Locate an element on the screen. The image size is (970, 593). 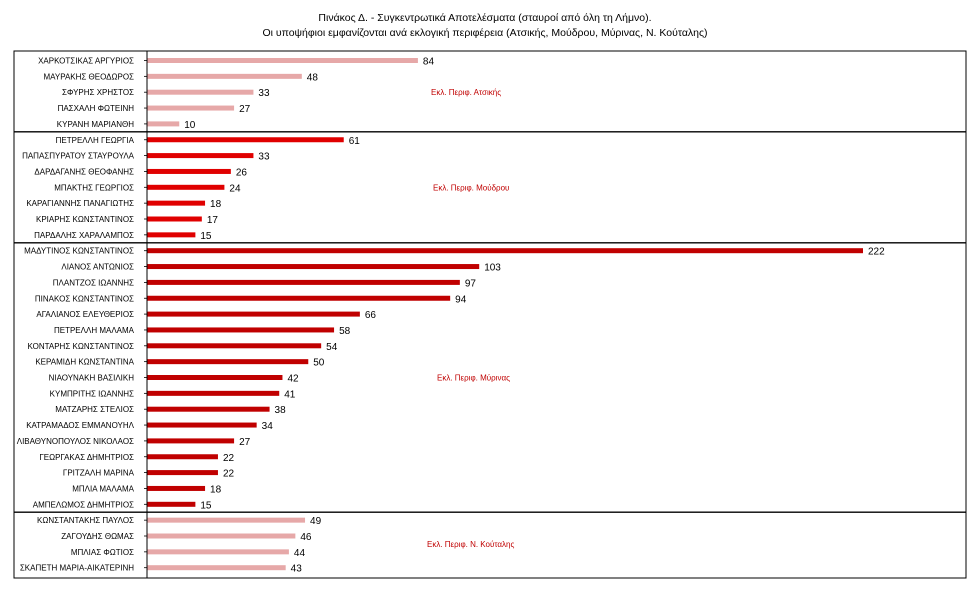
category-label: ΠΕΤΡΕΛΛΗ ΓΕΩΡΓΙΑ is located at coordinates (95, 140).